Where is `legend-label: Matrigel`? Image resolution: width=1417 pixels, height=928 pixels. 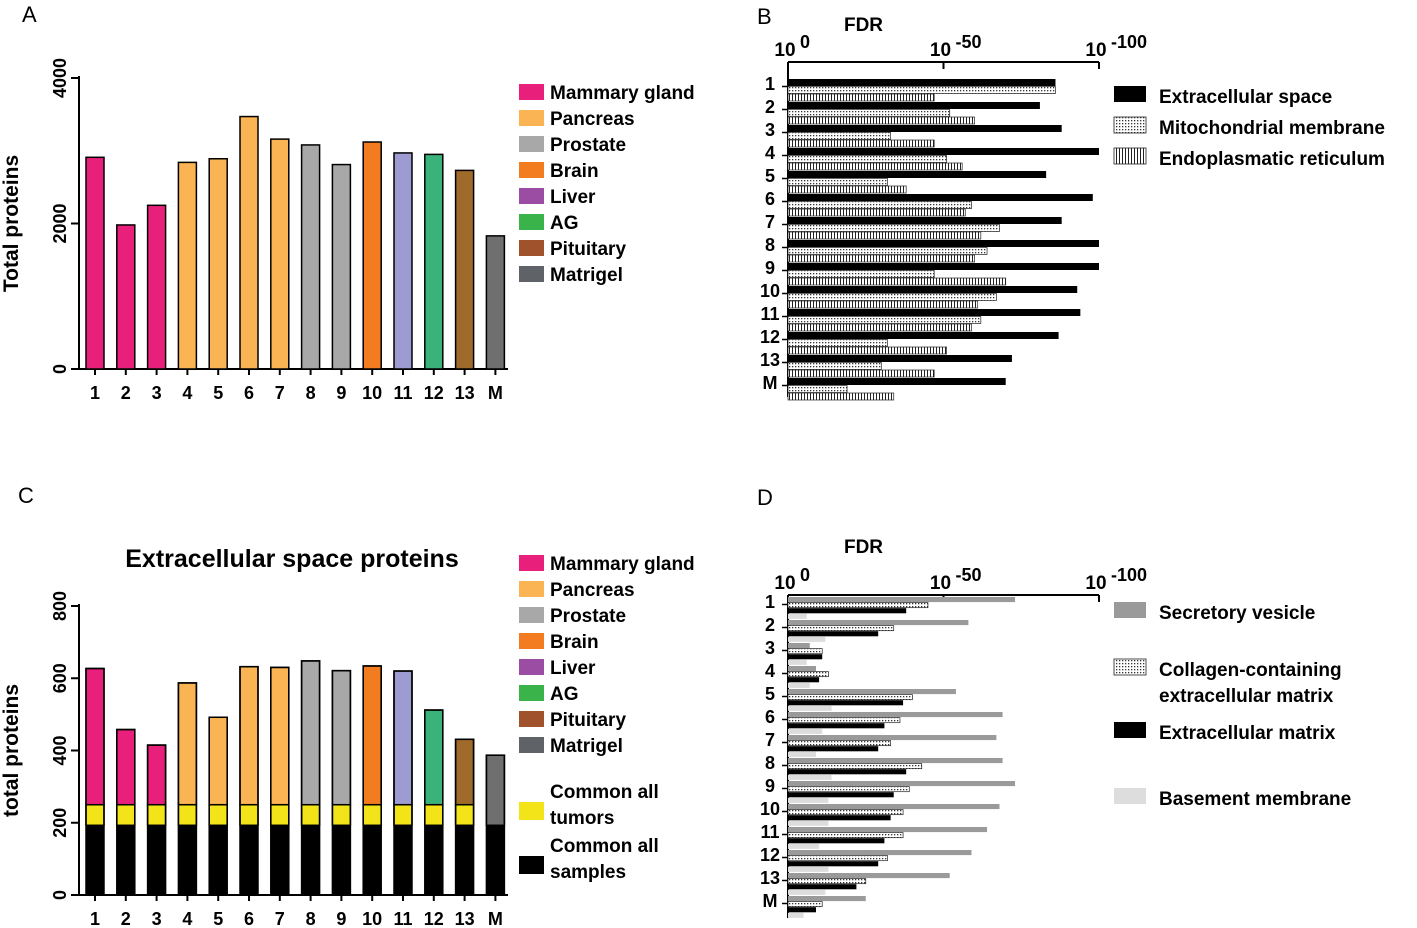
legend-label: Matrigel is located at coordinates (586, 275).